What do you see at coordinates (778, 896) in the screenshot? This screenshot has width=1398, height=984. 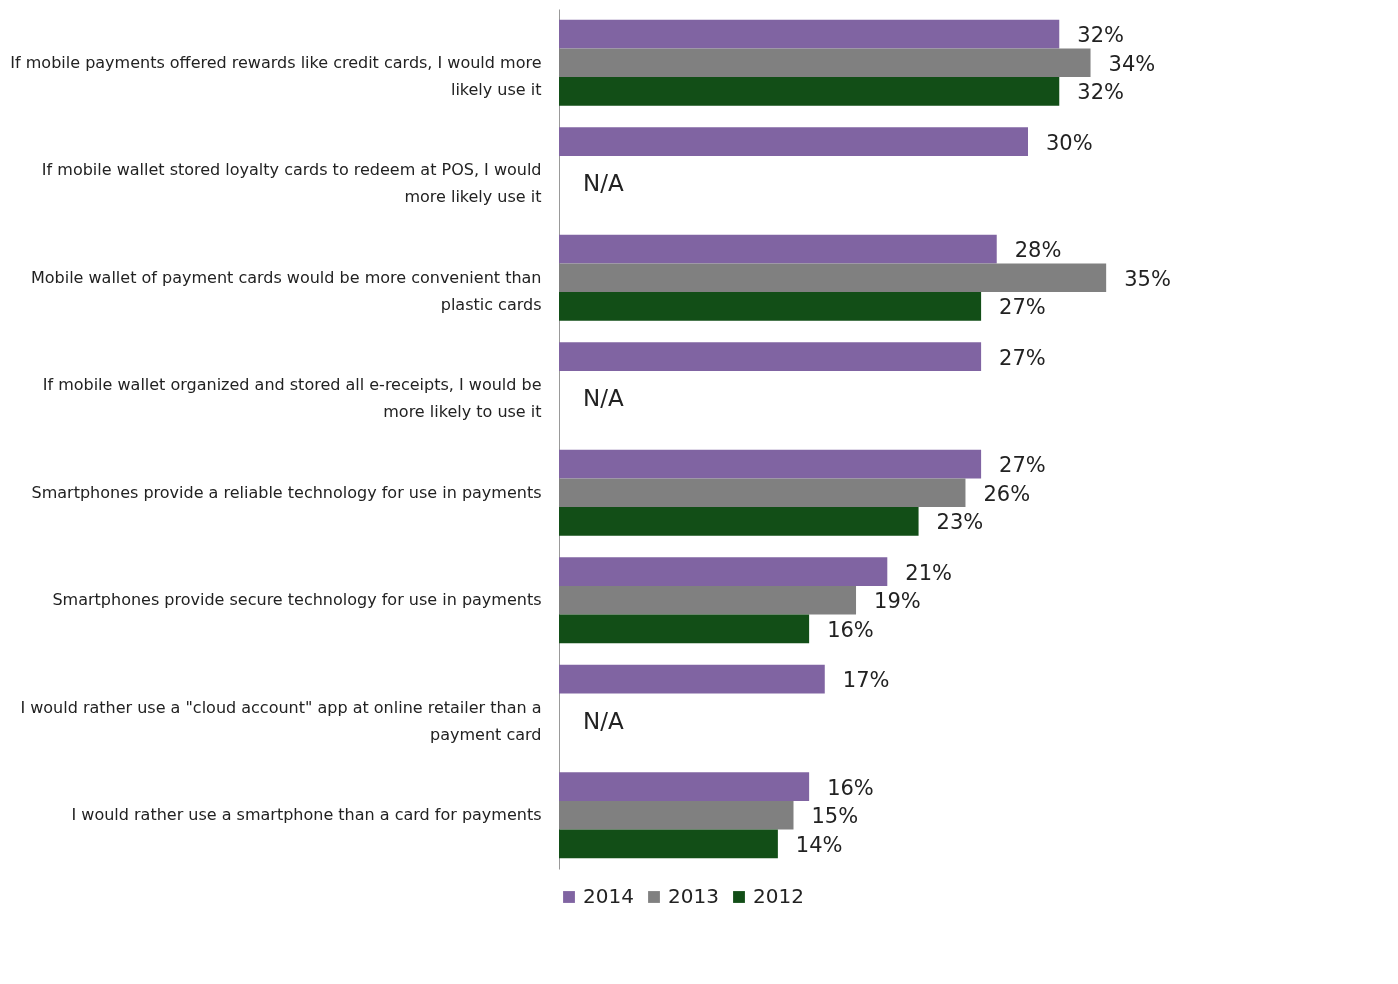 I see `legend-label: 2012` at bounding box center [778, 896].